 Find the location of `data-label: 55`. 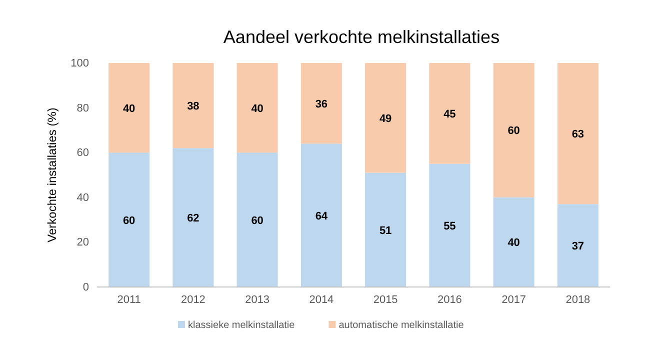

data-label: 55 is located at coordinates (450, 226).